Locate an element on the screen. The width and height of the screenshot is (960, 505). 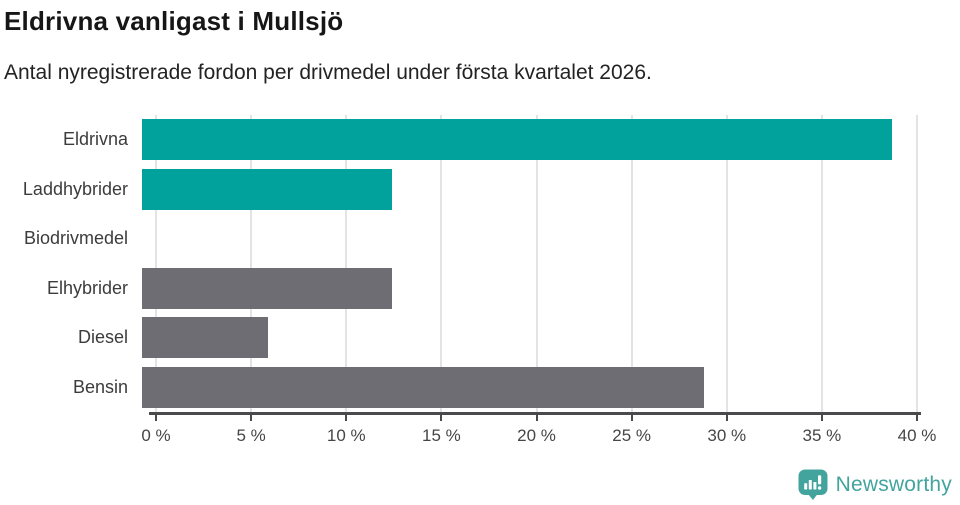
category-label: Eldrivna is located at coordinates (95, 139).